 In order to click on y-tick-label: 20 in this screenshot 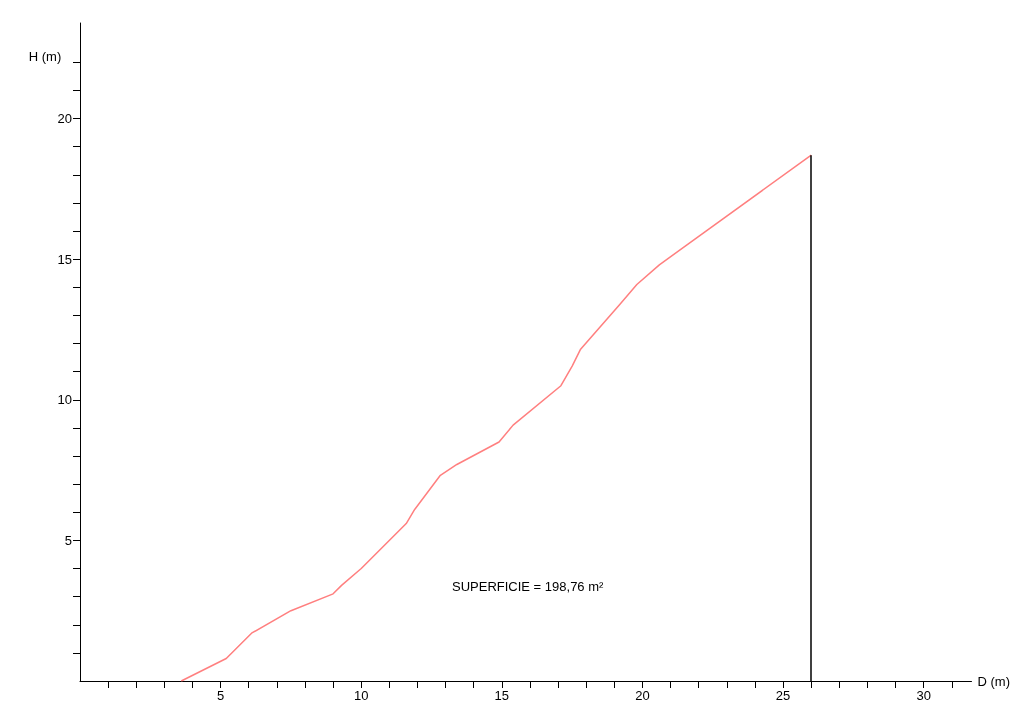, I will do `click(64, 119)`.